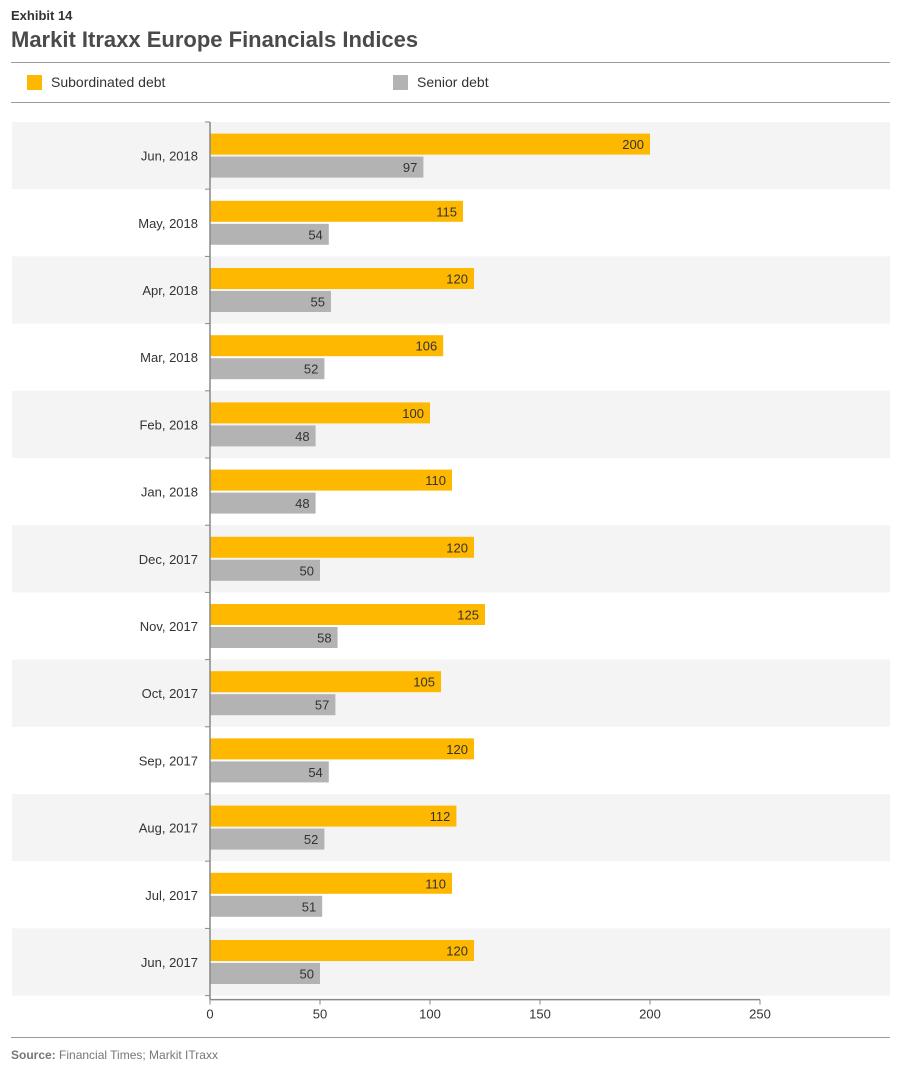 The width and height of the screenshot is (900, 1077). What do you see at coordinates (318, 302) in the screenshot?
I see `data-label-senior: 55` at bounding box center [318, 302].